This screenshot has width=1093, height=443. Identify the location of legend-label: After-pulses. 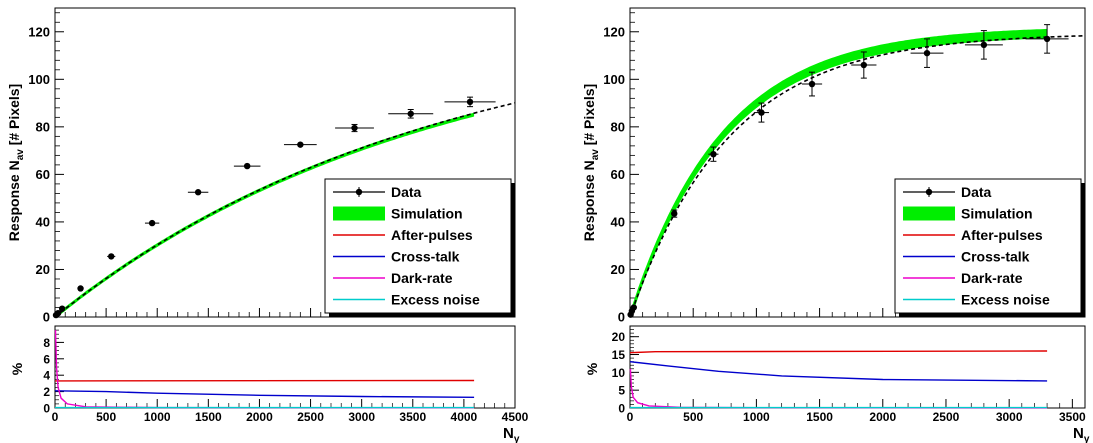
(432, 235).